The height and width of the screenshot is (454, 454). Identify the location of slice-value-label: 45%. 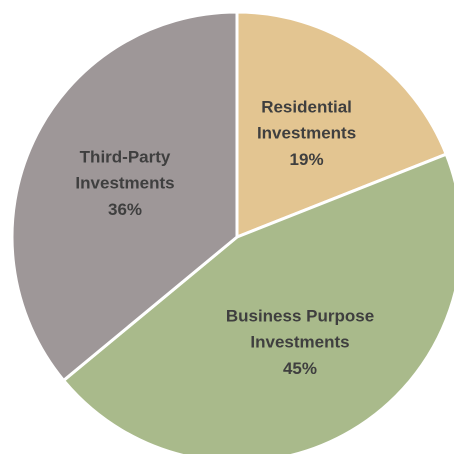
(300, 368).